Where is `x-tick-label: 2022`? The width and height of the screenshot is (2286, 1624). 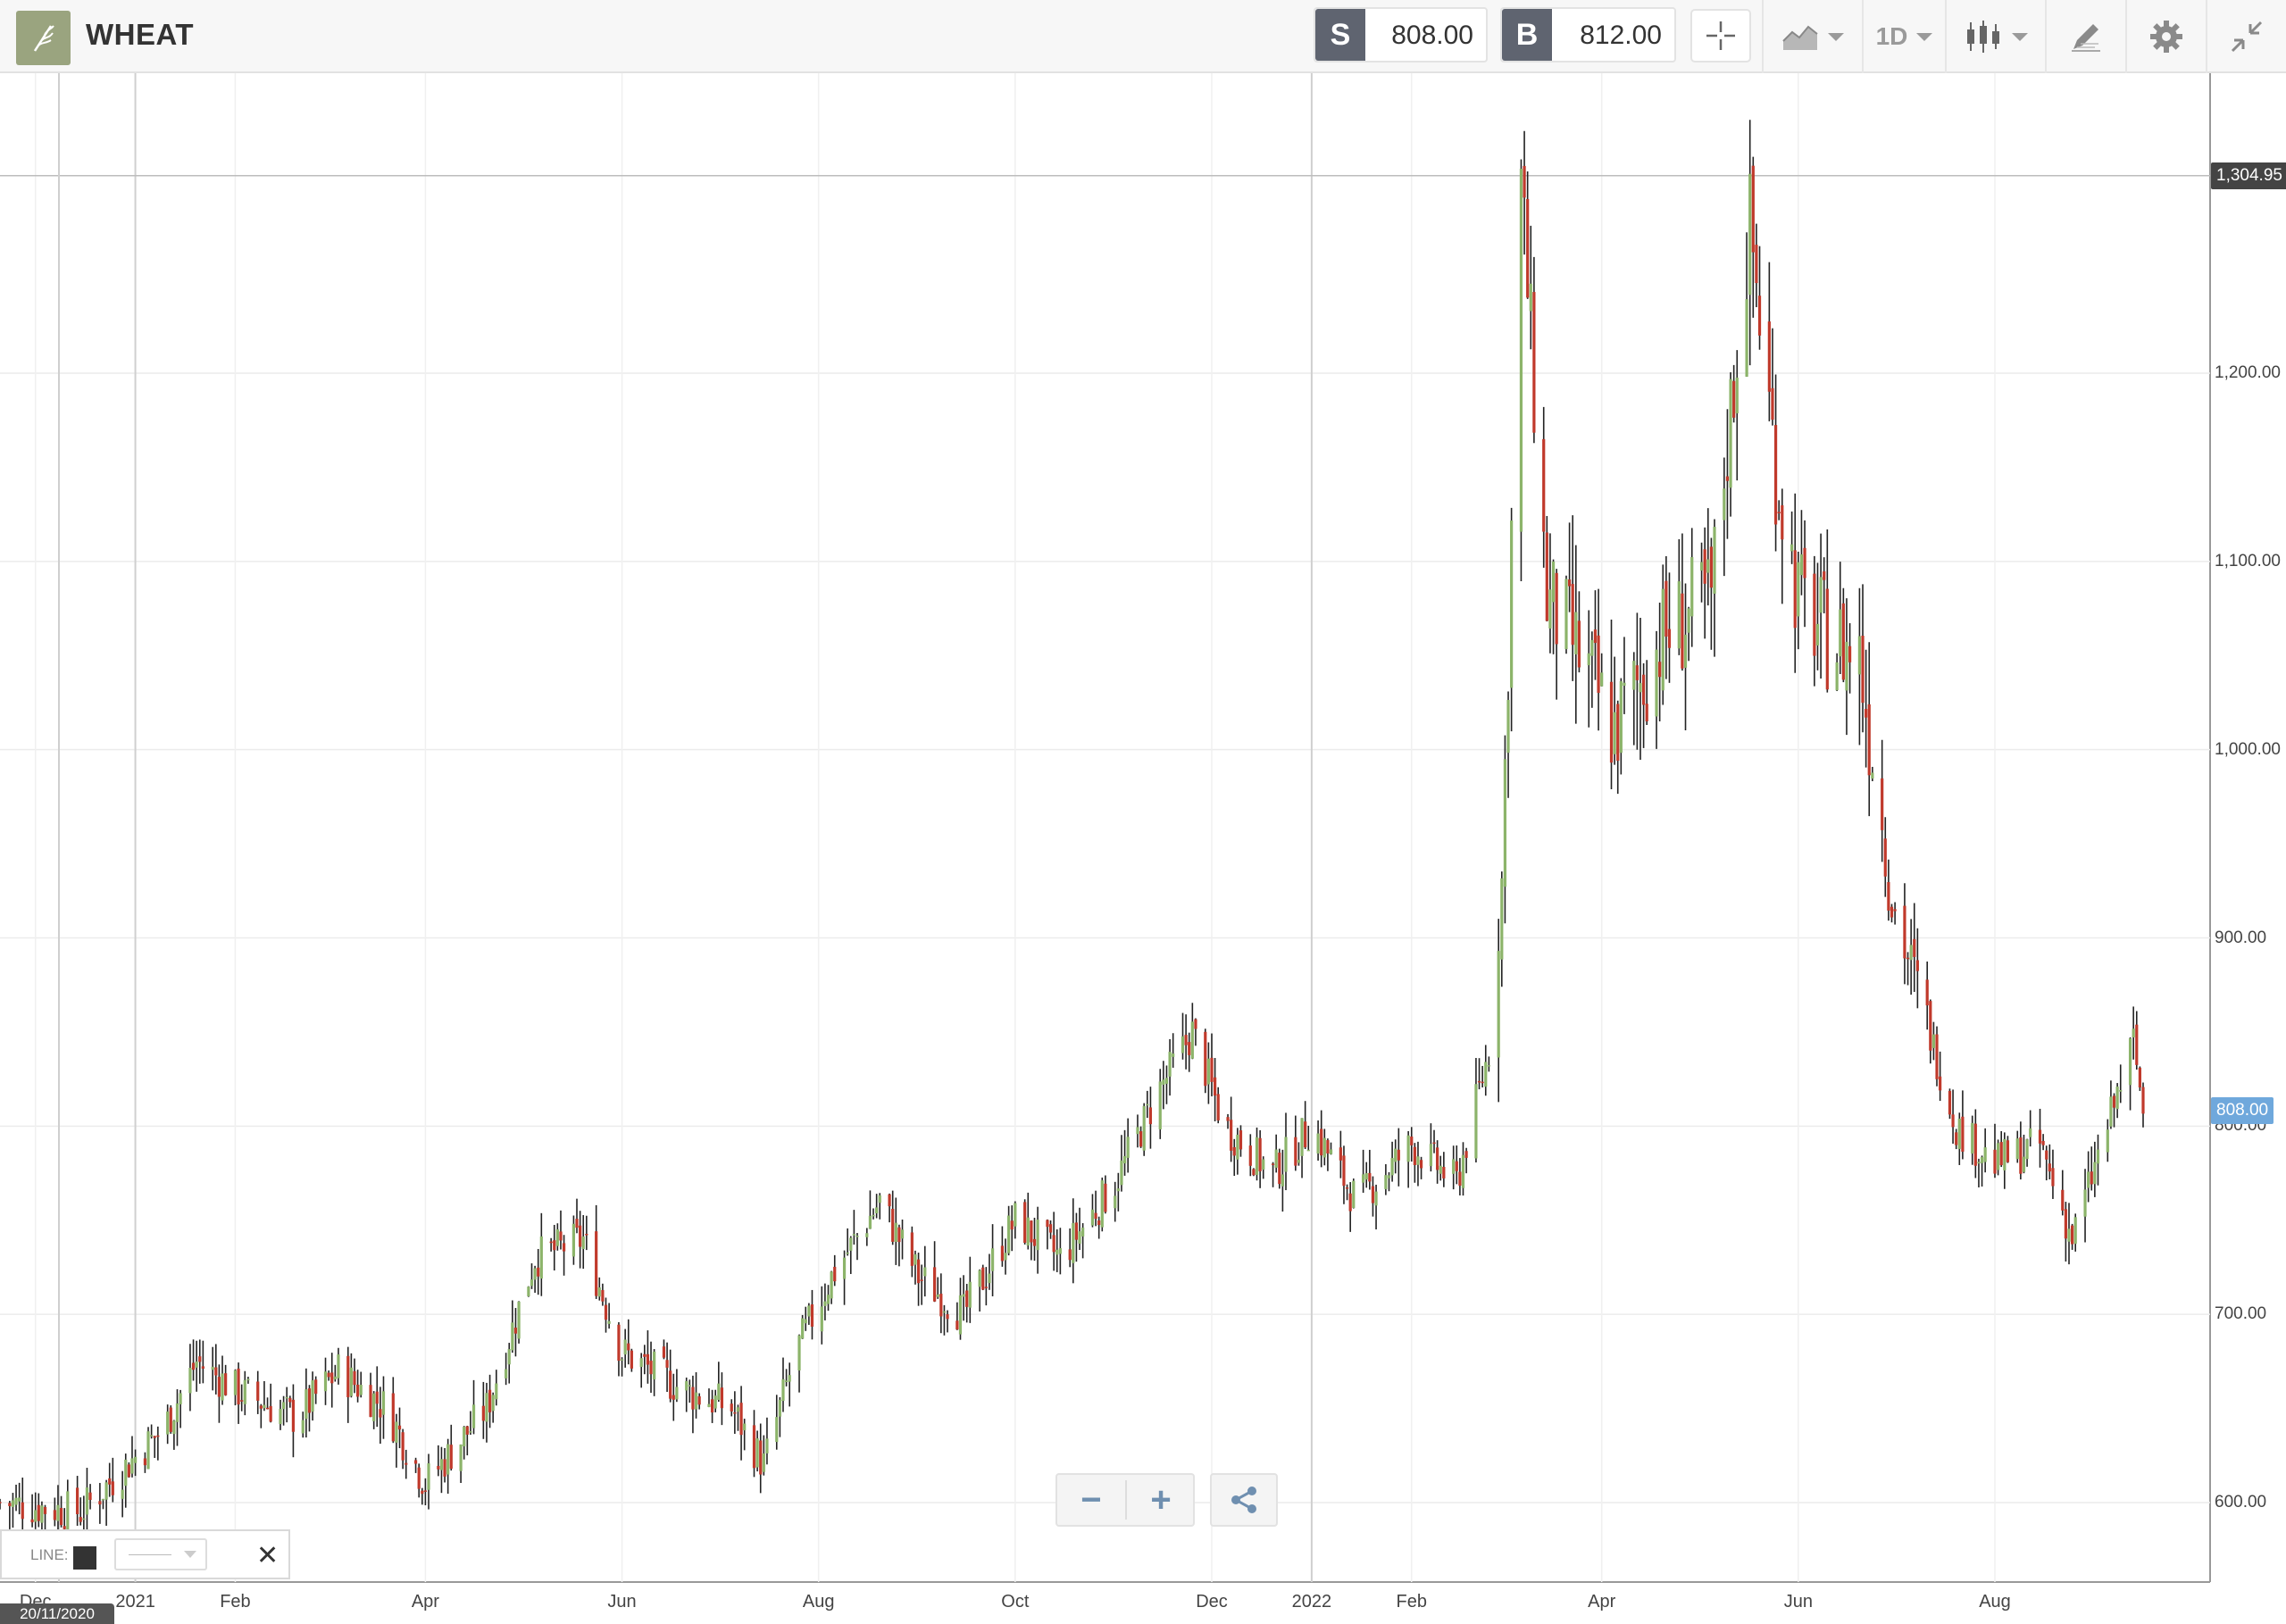 x-tick-label: 2022 is located at coordinates (1311, 1602).